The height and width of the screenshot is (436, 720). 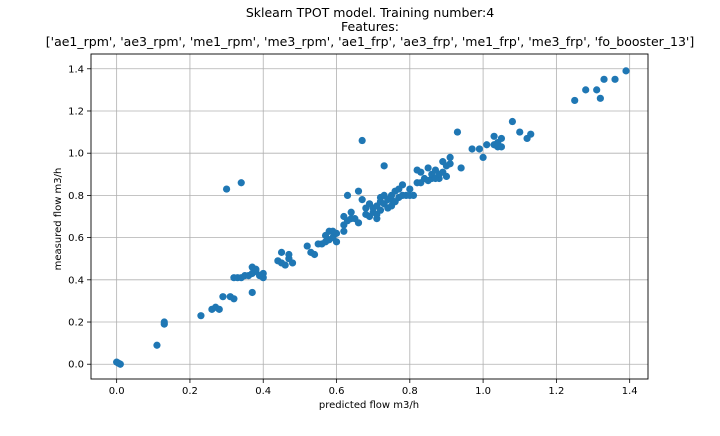 I want to click on x-tick-label: 1.0, so click(x=483, y=391).